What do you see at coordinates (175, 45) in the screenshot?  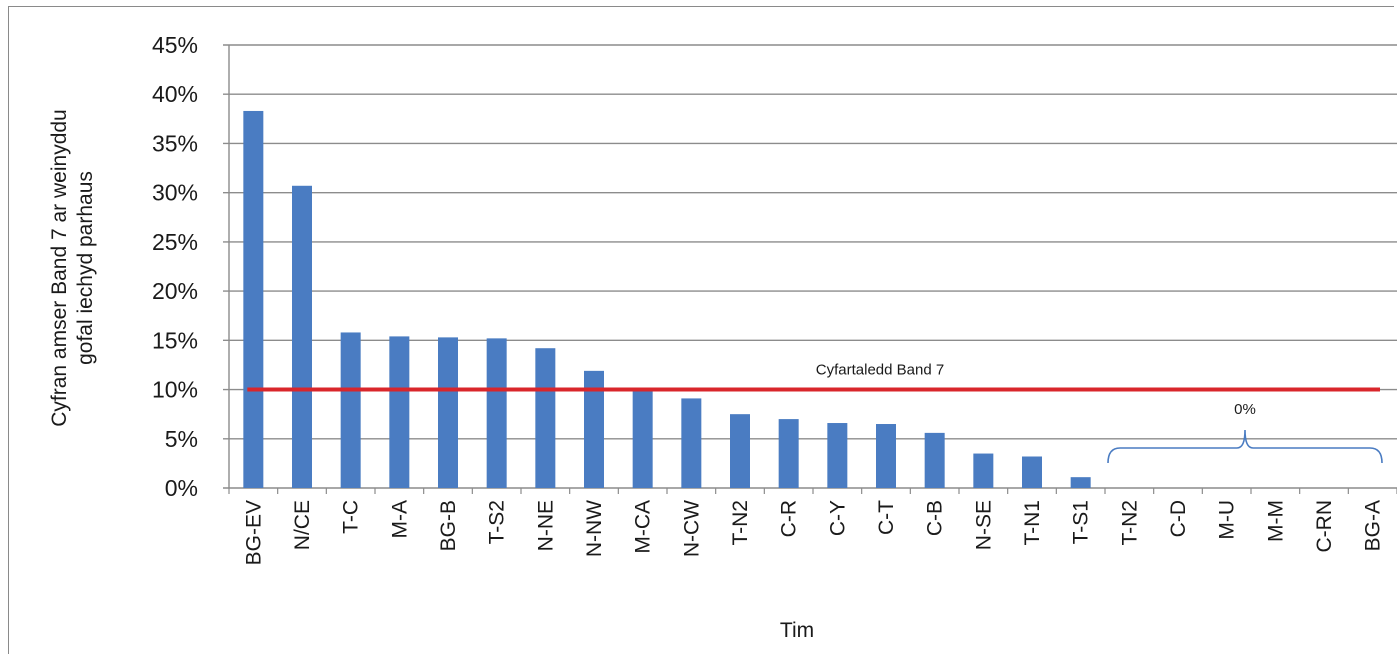 I see `y-tick-label: 45%` at bounding box center [175, 45].